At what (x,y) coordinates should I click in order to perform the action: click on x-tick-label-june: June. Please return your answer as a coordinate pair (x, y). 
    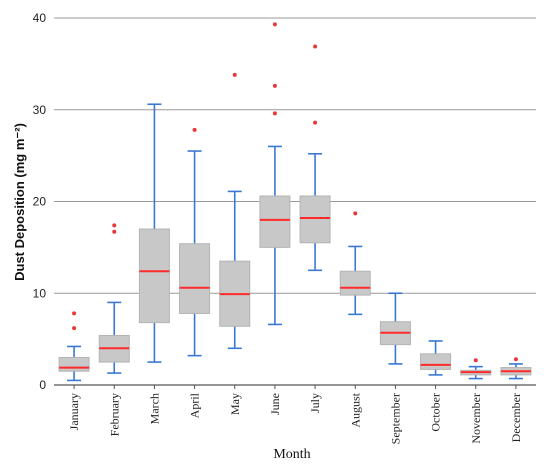
    Looking at the image, I should click on (275, 404).